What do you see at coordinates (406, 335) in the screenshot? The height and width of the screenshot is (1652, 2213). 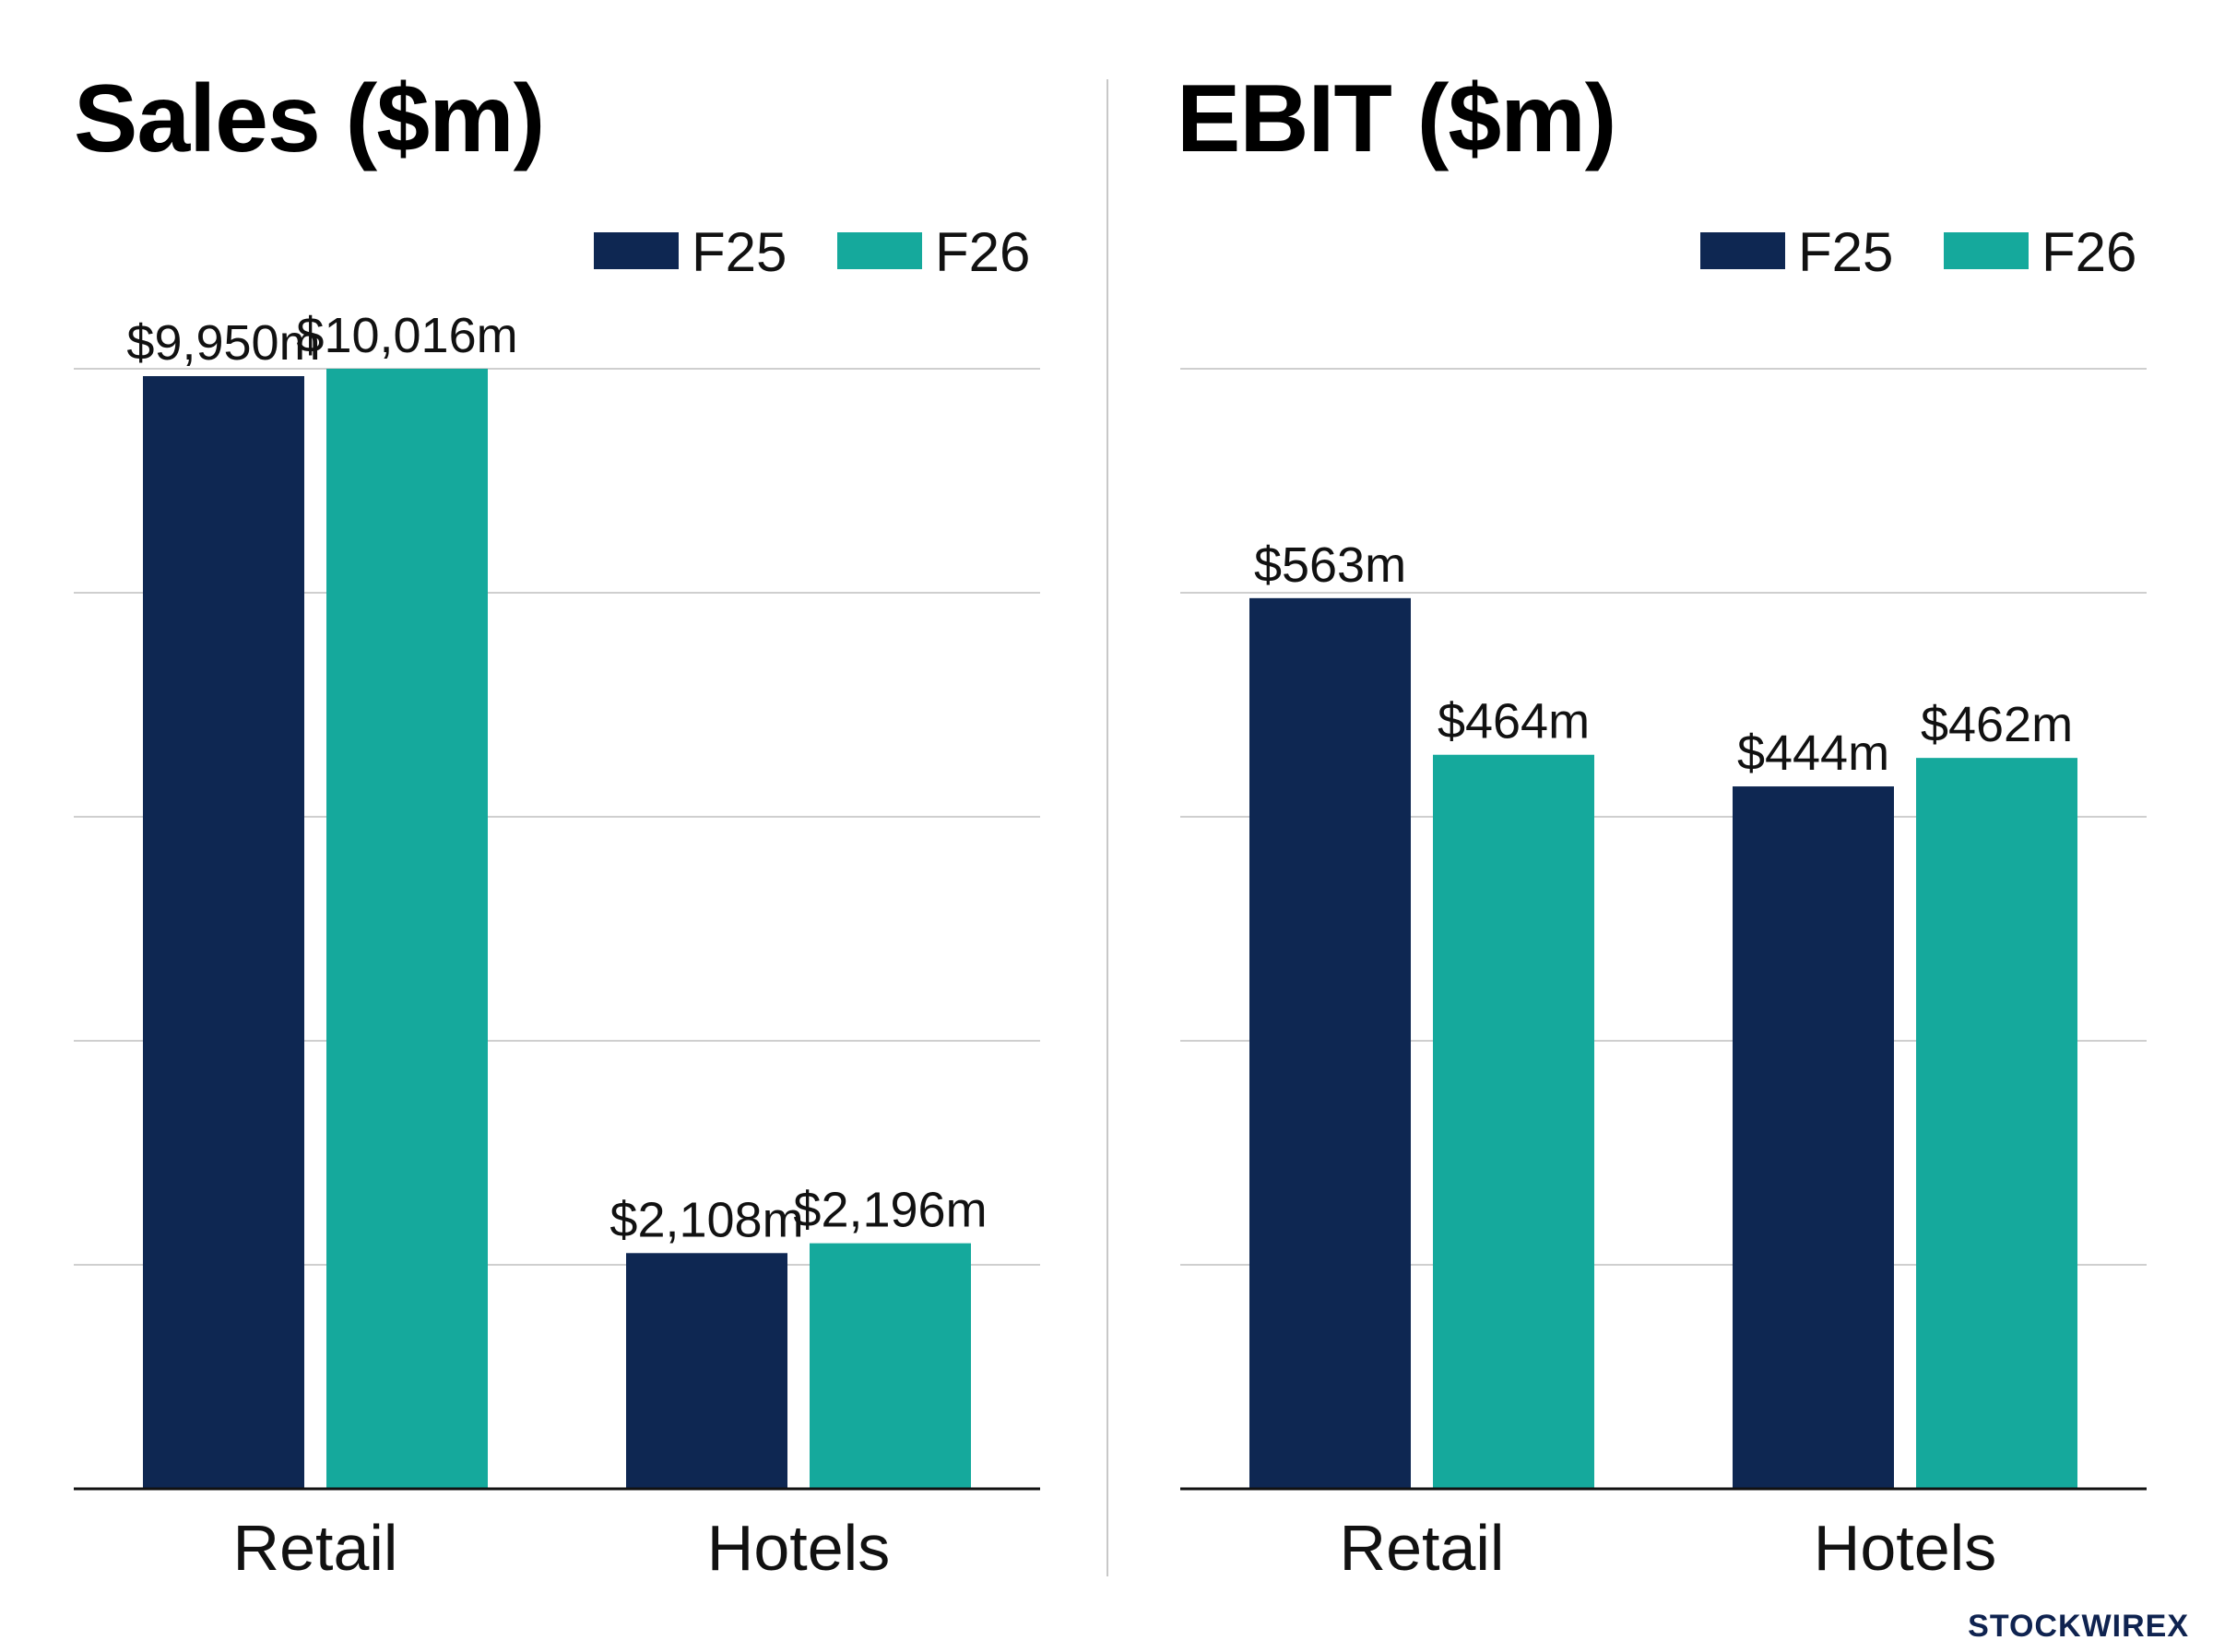 I see `data-label: $10,016m` at bounding box center [406, 335].